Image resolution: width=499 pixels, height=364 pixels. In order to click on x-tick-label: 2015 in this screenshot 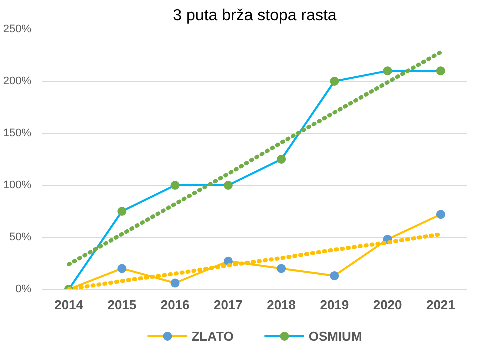, I will do `click(122, 305)`.